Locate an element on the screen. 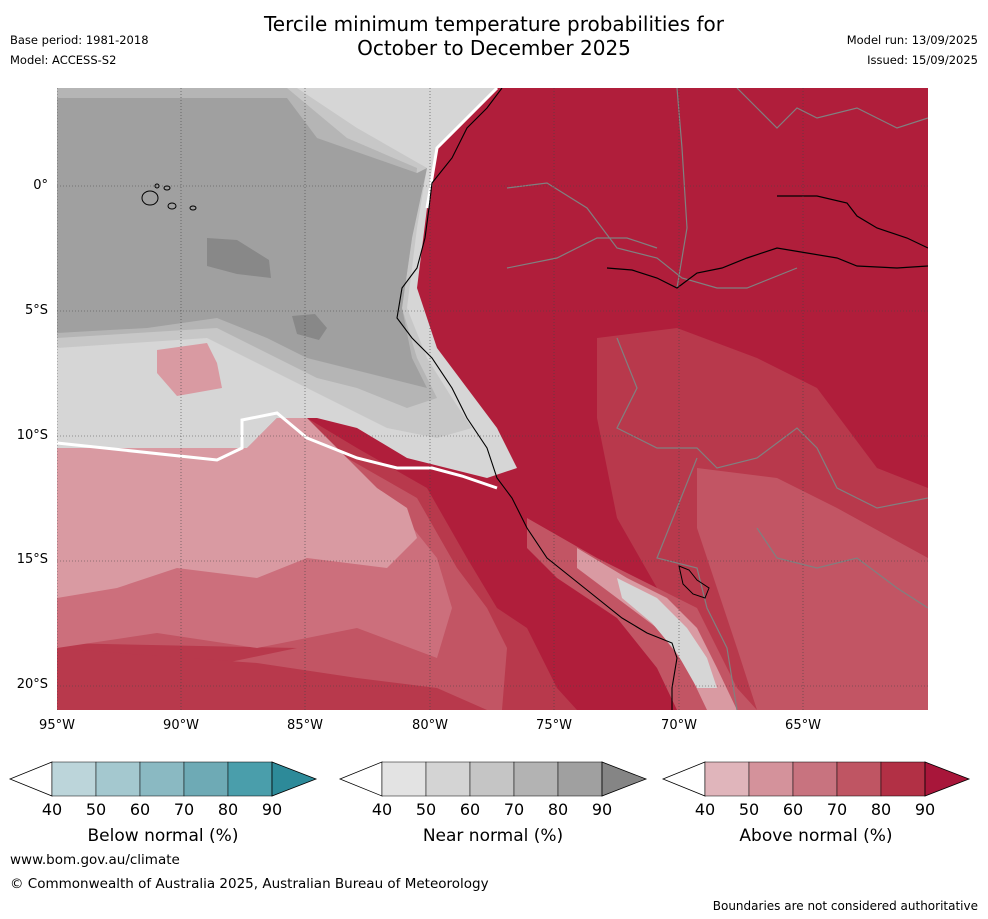 This screenshot has width=988, height=919. region-grey-60-altiplano is located at coordinates (667, 633).